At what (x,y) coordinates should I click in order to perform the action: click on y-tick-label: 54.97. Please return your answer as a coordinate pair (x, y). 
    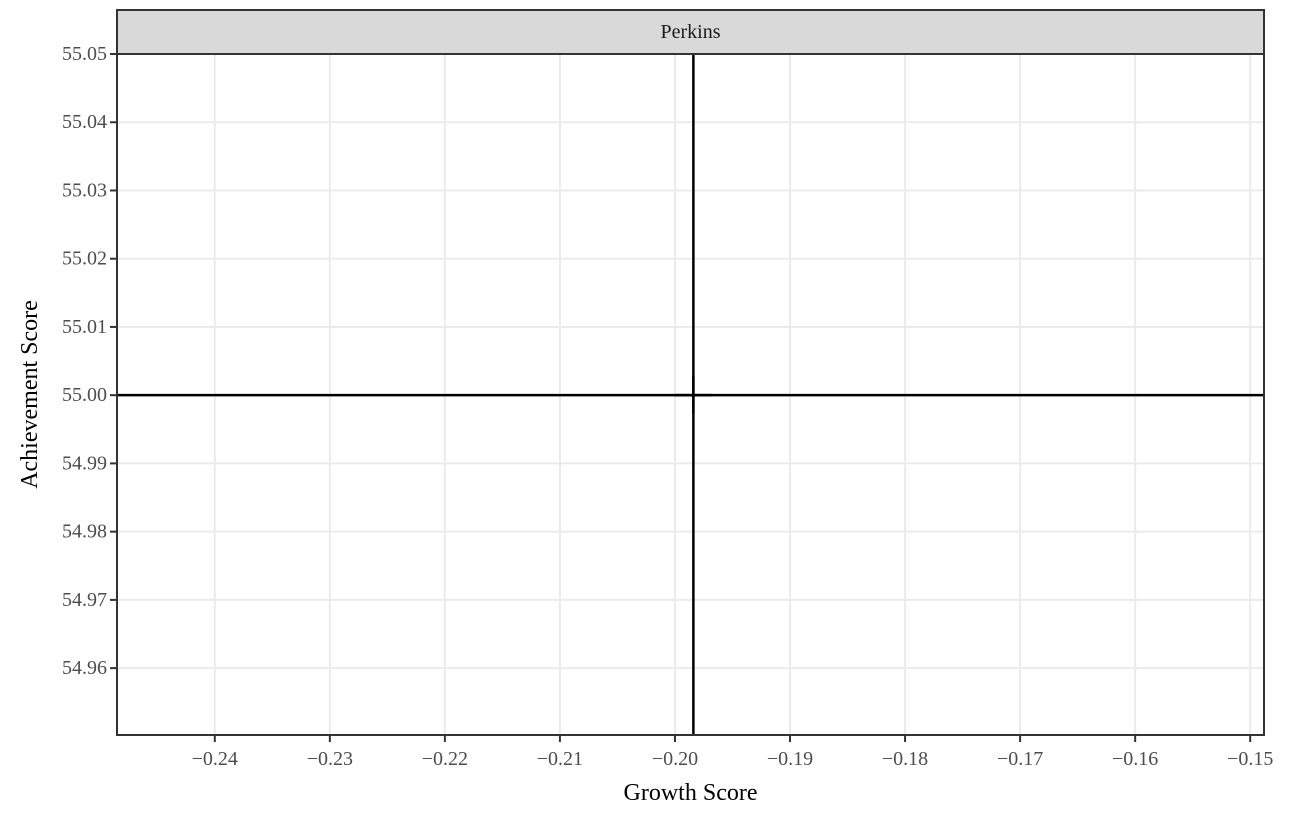
    Looking at the image, I should click on (84, 600).